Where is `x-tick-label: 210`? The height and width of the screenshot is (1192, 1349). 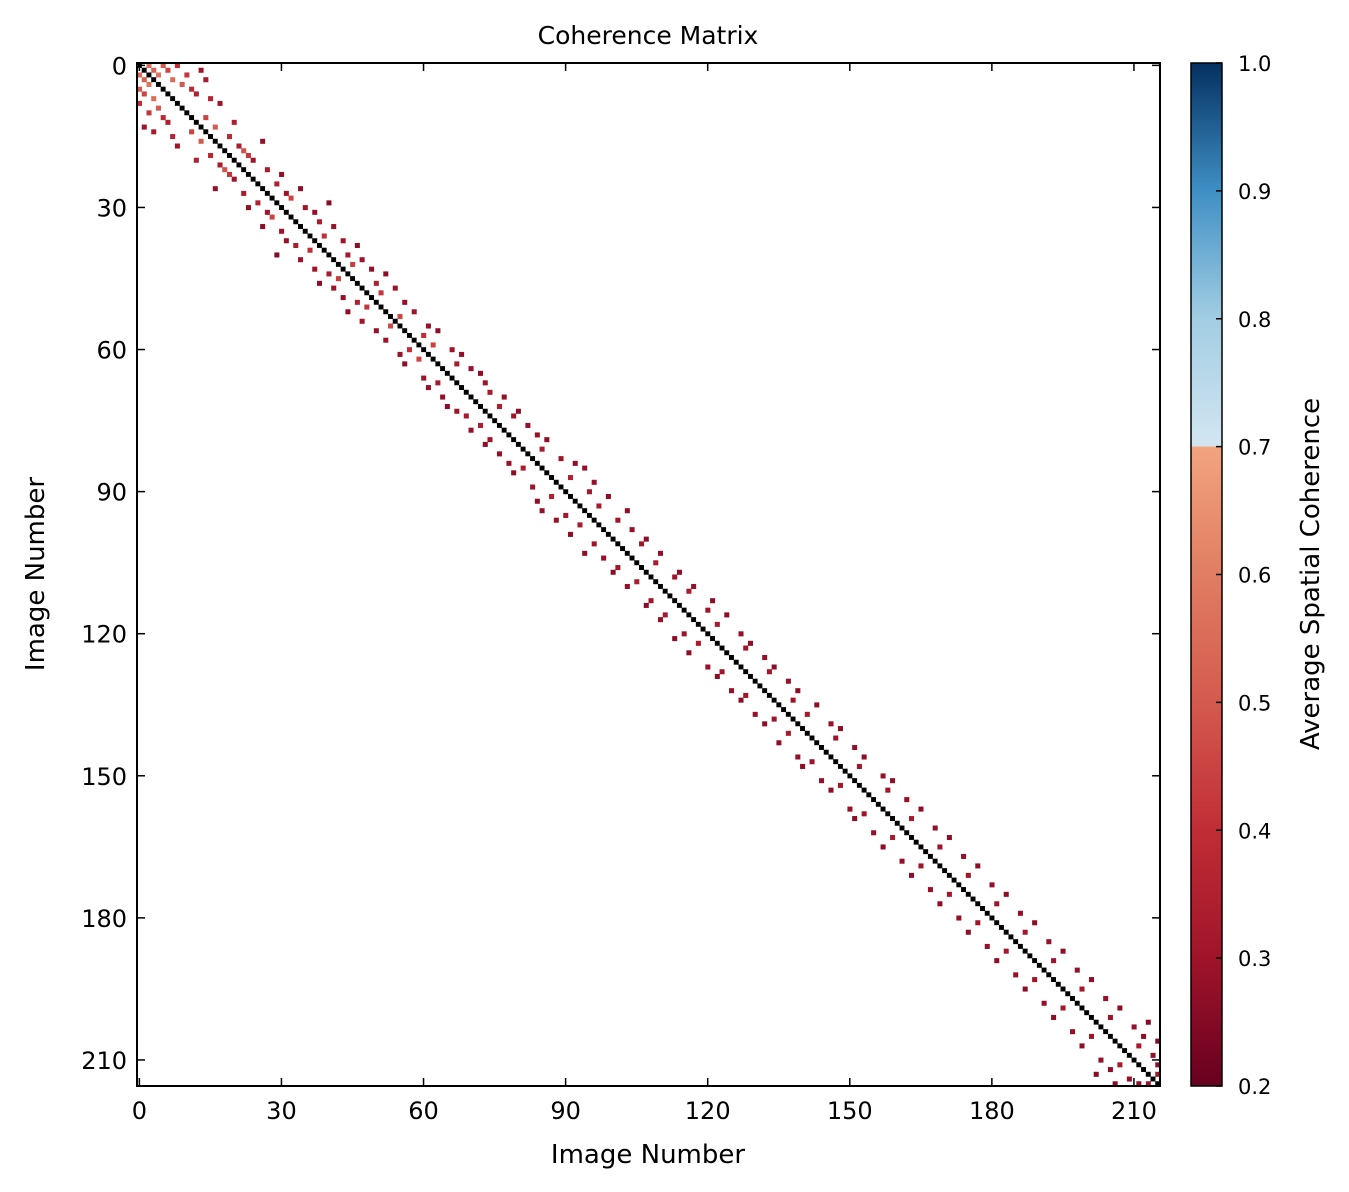
x-tick-label: 210 is located at coordinates (1134, 1111).